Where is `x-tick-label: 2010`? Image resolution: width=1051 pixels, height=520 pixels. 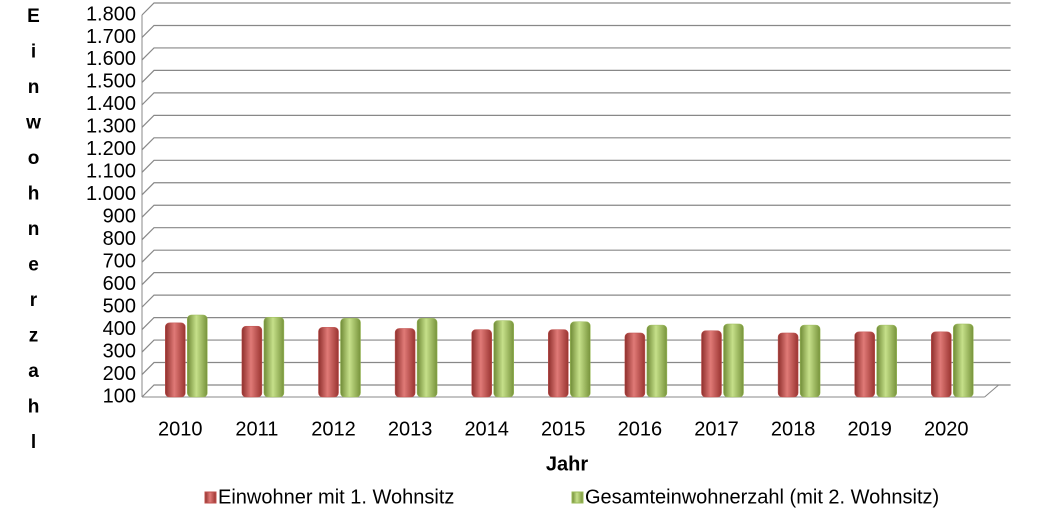 x-tick-label: 2010 is located at coordinates (180, 429).